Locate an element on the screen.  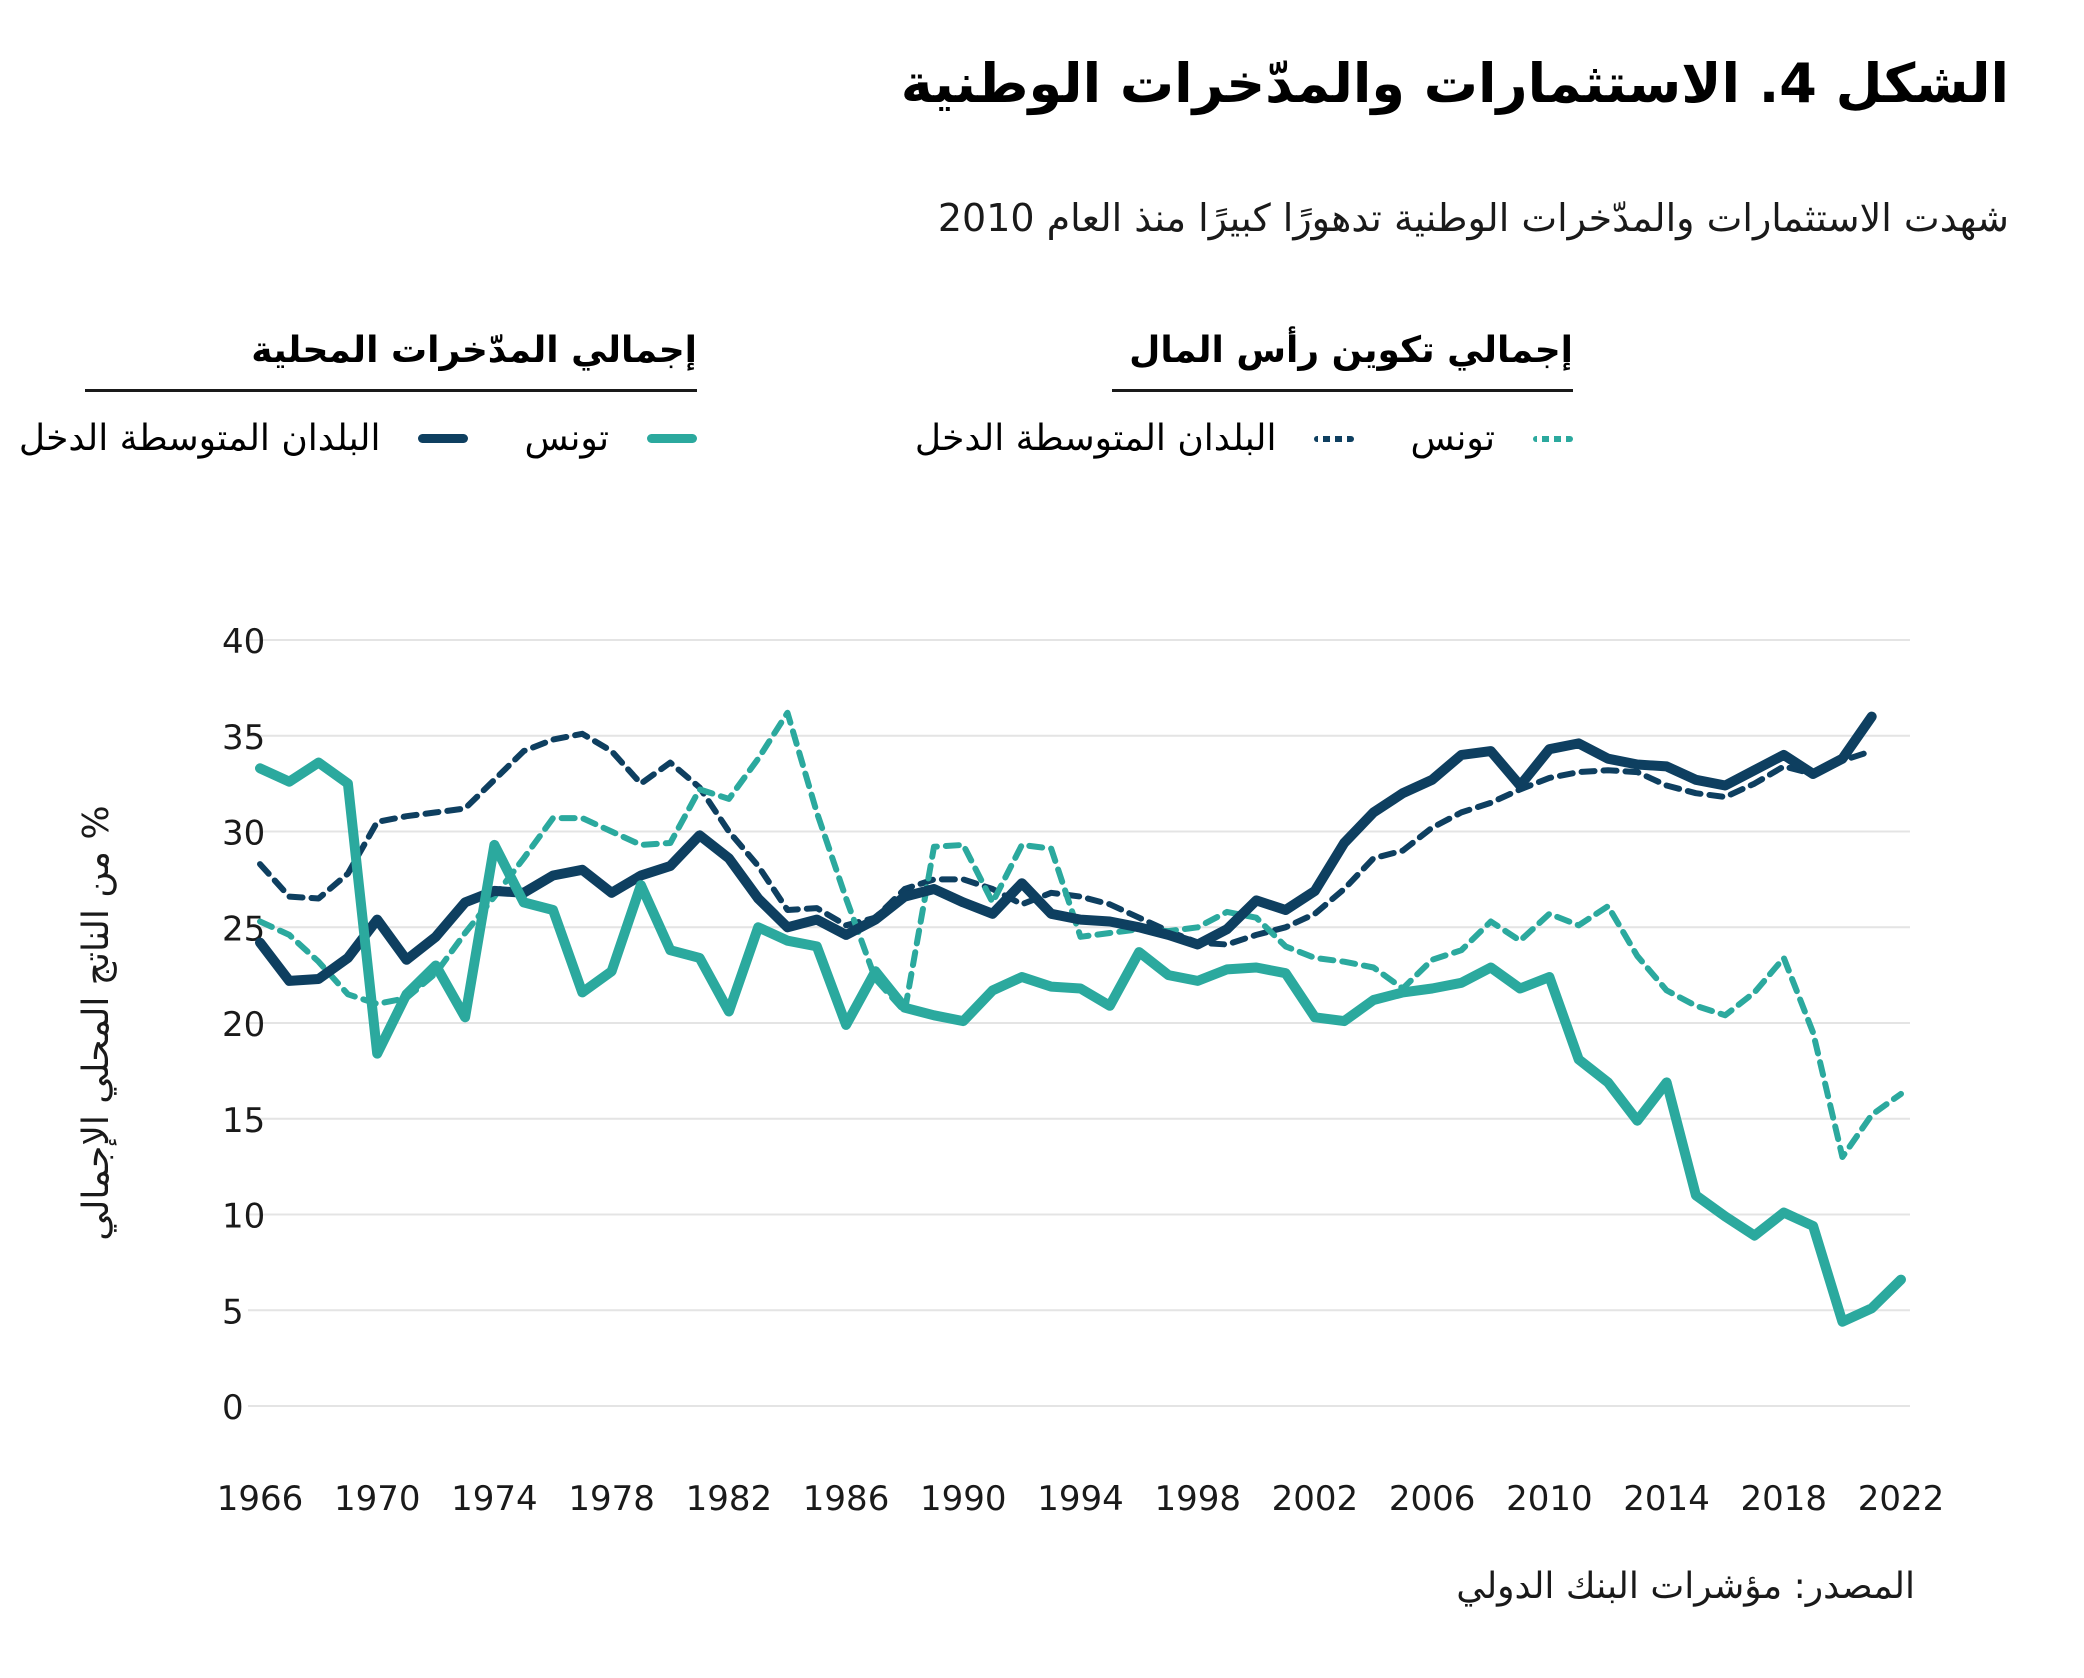
svg-text: 30 is located at coordinates (243, 834).